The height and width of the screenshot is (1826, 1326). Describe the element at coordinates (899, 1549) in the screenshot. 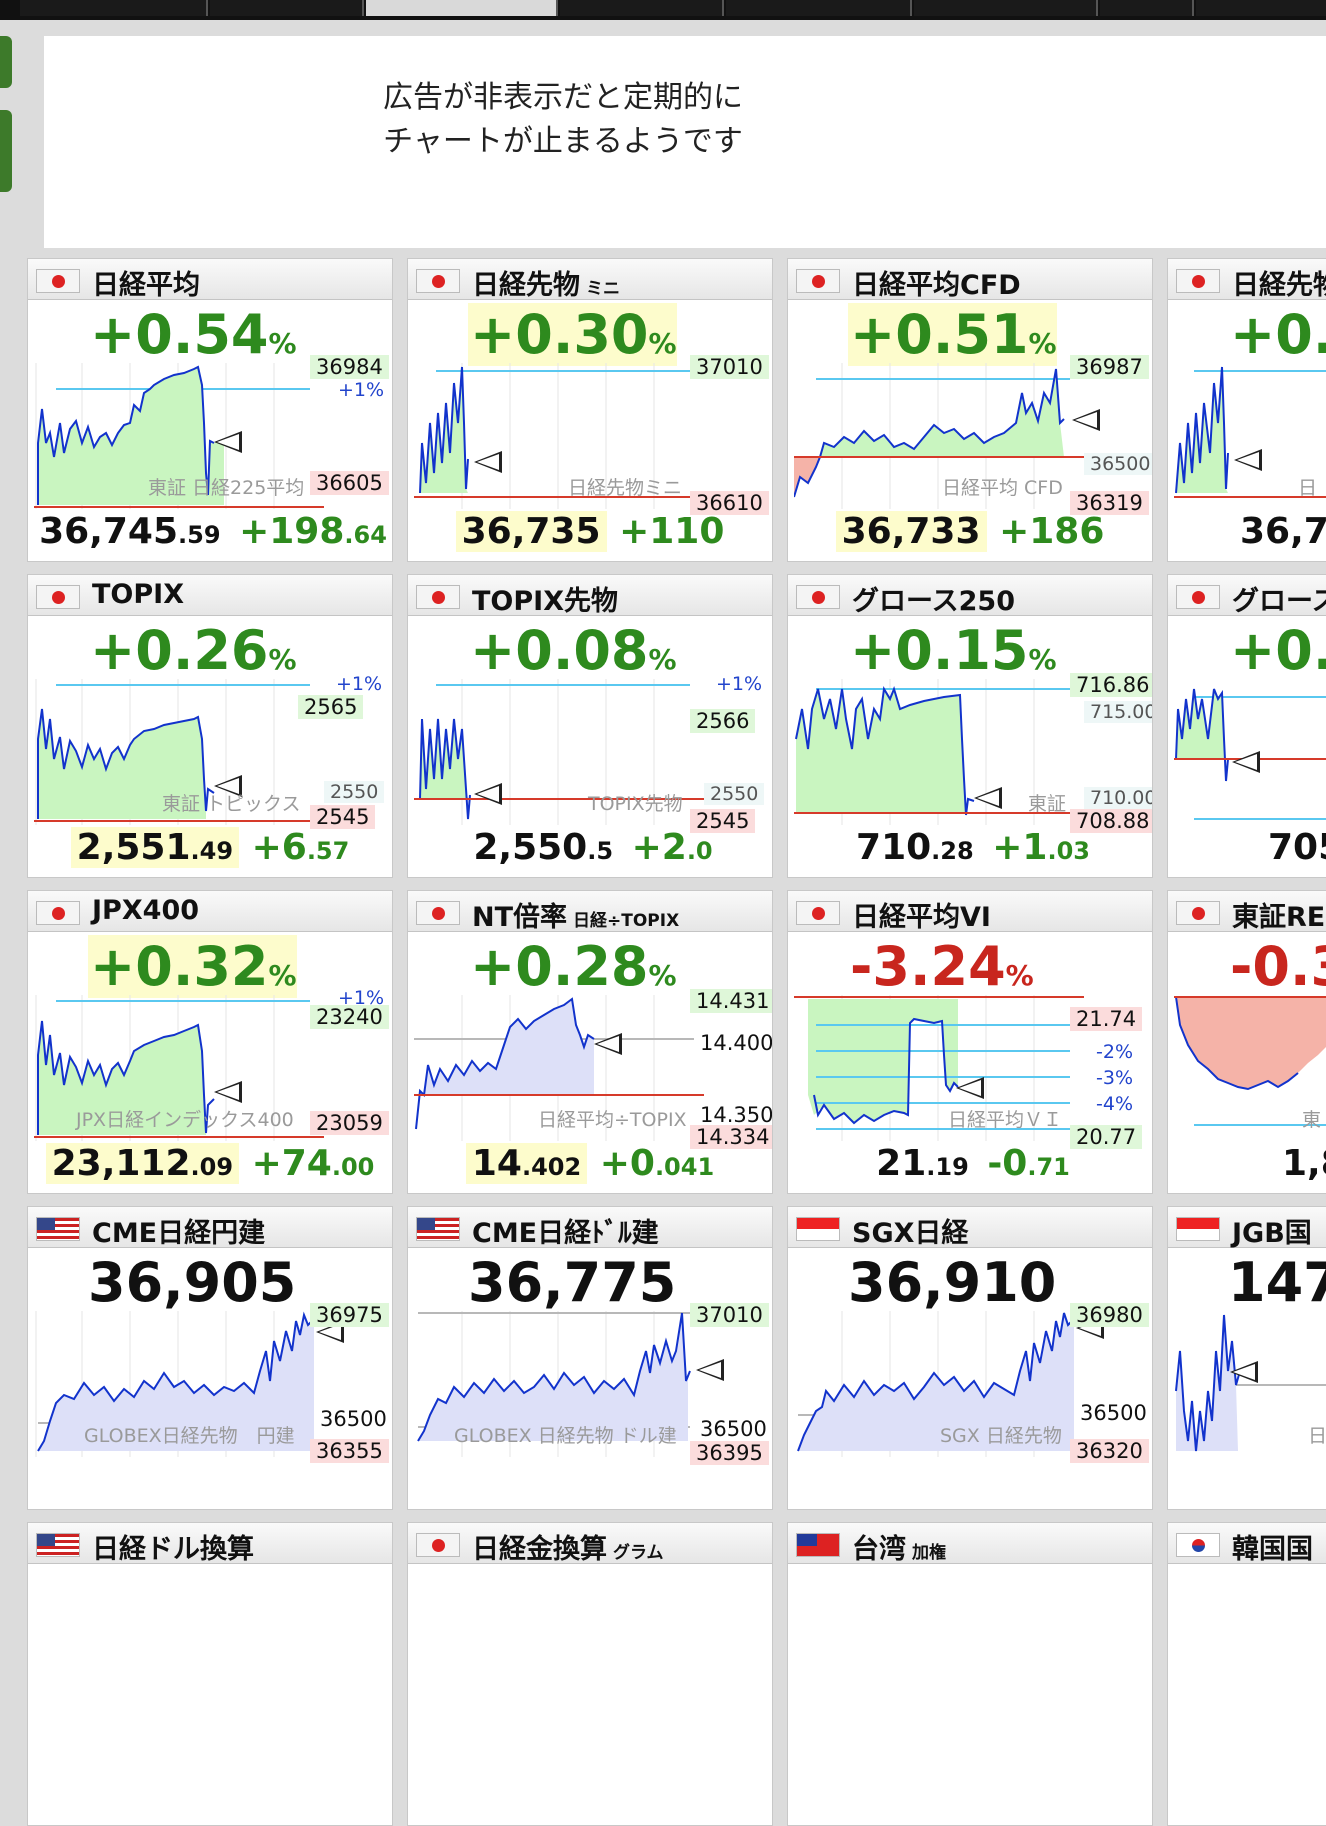

I see `card-title: 台湾 加権` at that location.